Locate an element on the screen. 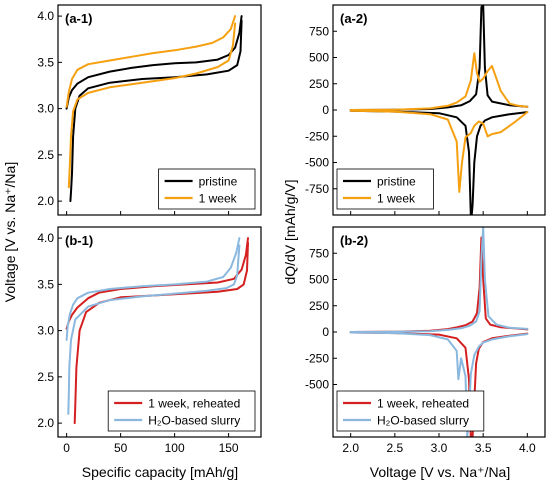 The height and width of the screenshot is (485, 550). panel-title: (a-2) is located at coordinates (353, 18).